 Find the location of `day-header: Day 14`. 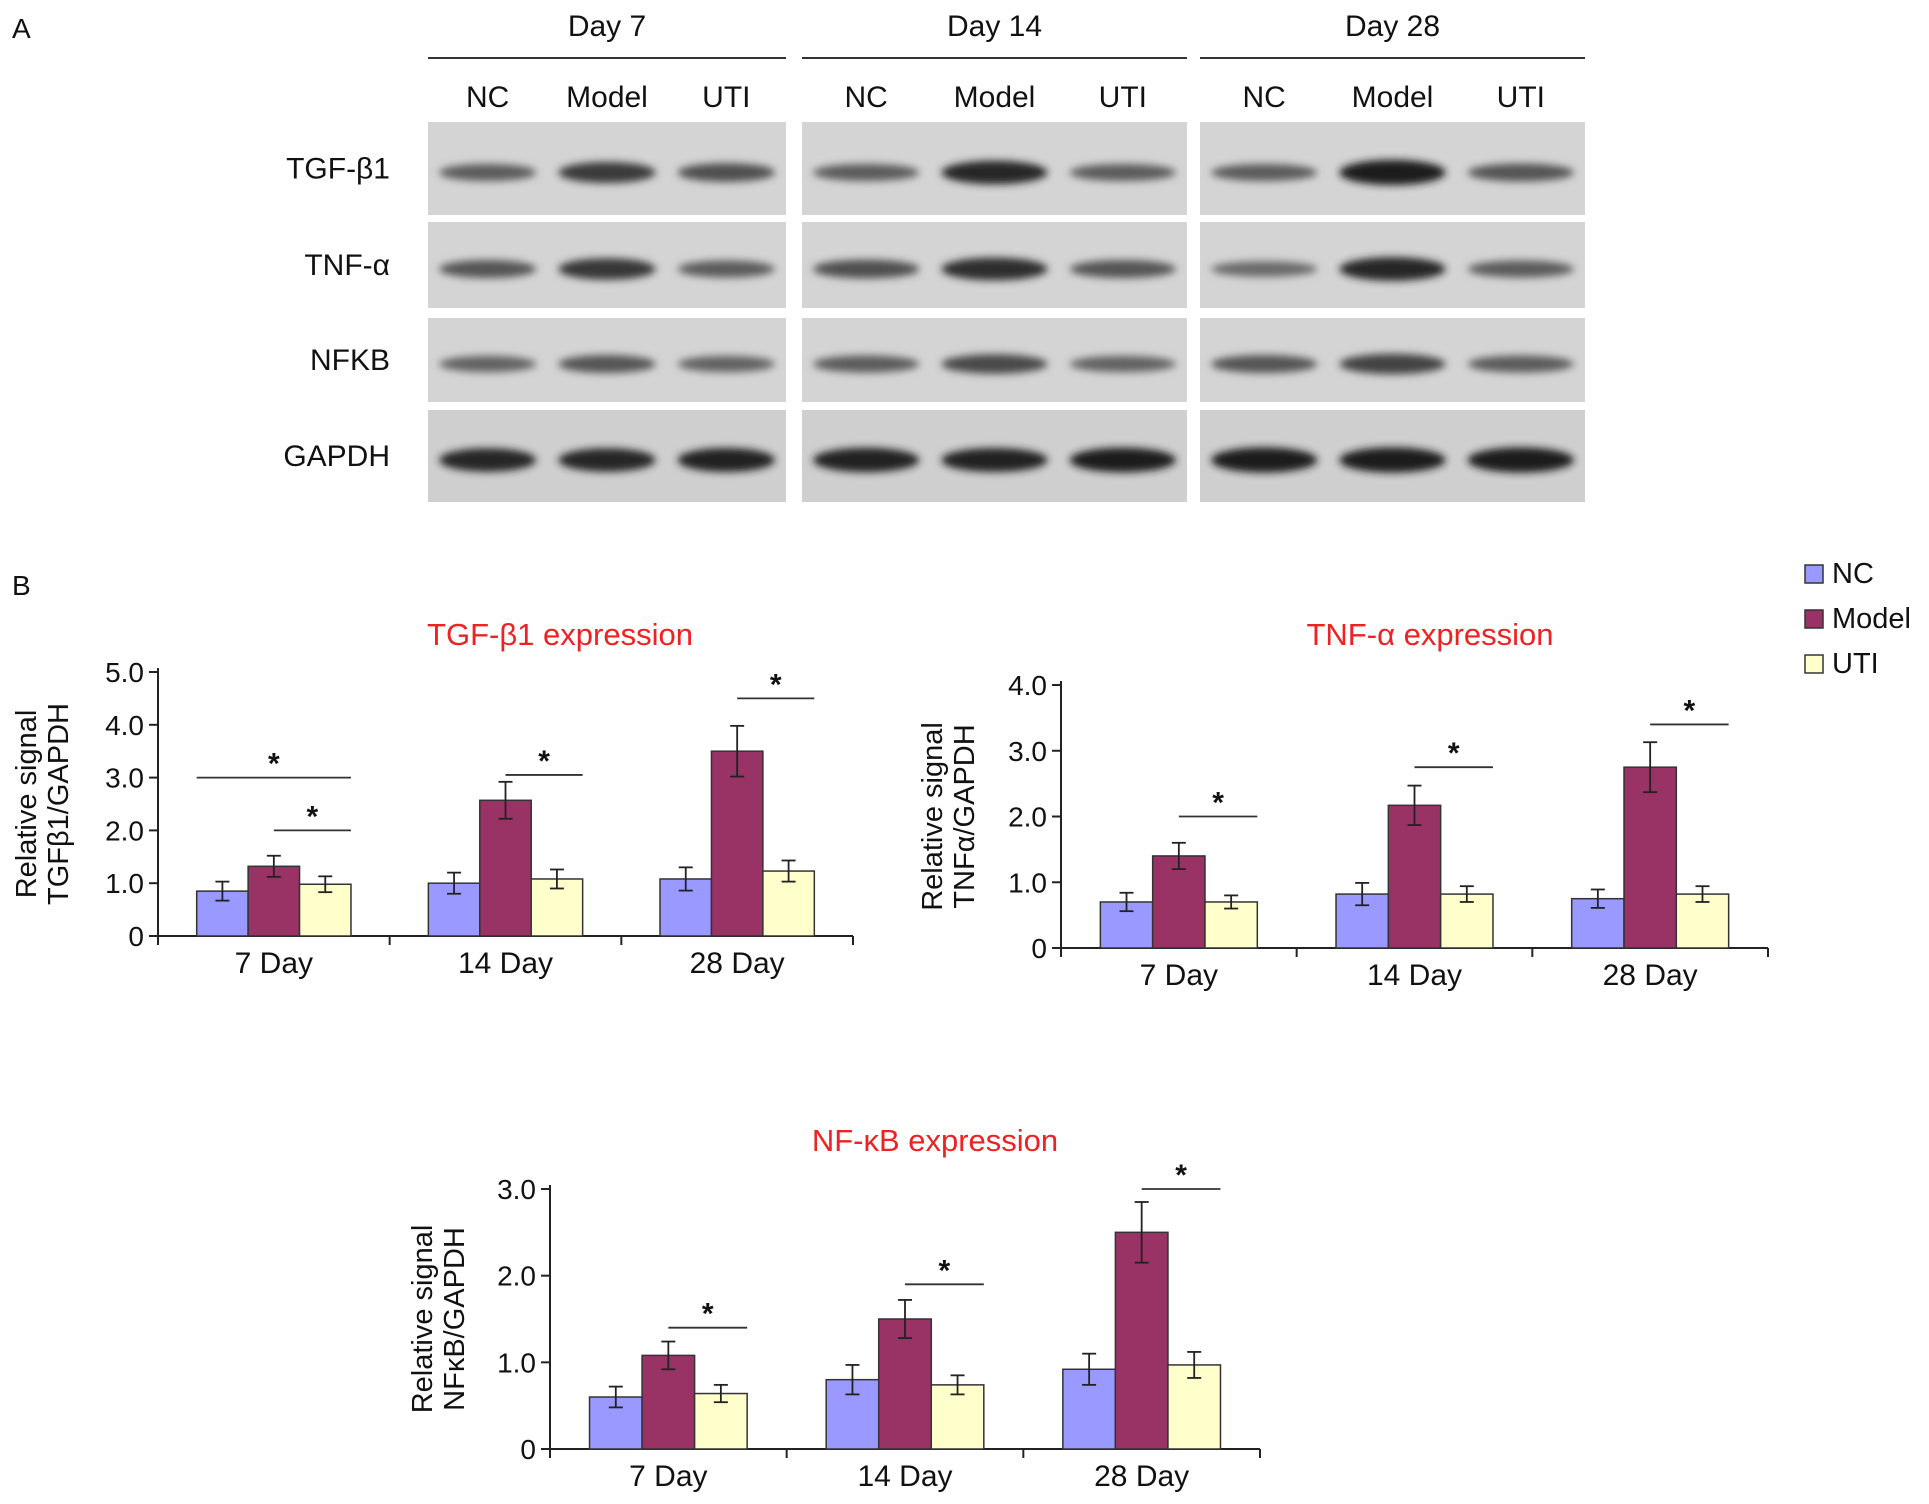

day-header: Day 14 is located at coordinates (994, 26).